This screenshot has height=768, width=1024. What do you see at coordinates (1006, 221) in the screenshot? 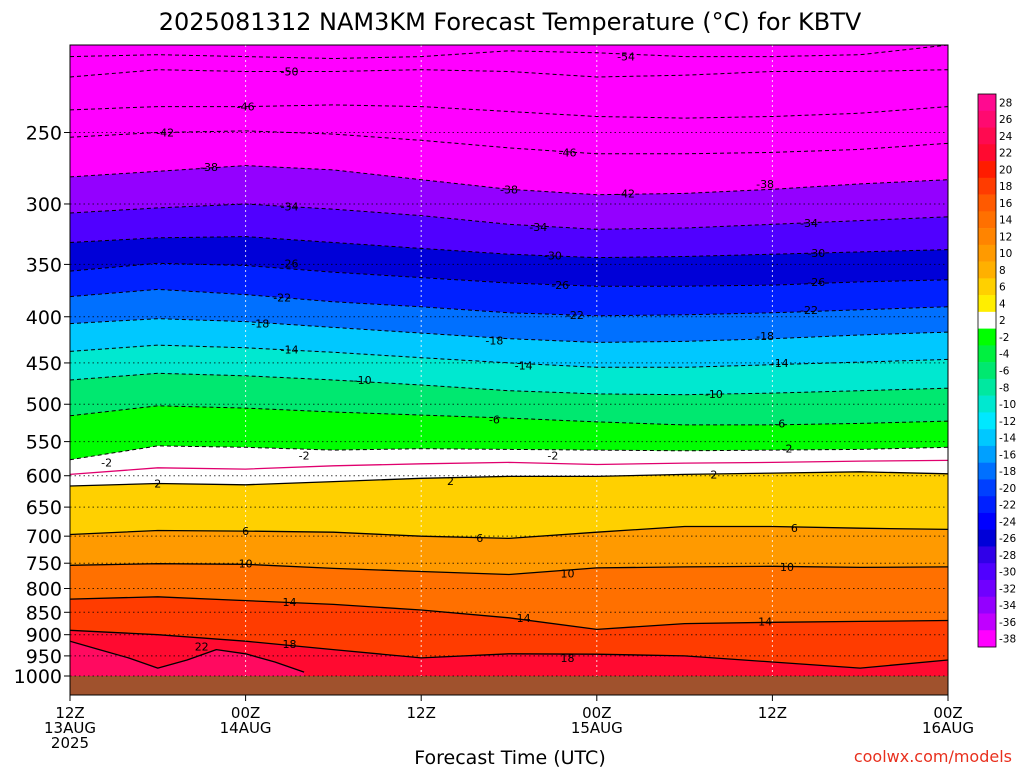
I see `colorbar-label: 14` at bounding box center [1006, 221].